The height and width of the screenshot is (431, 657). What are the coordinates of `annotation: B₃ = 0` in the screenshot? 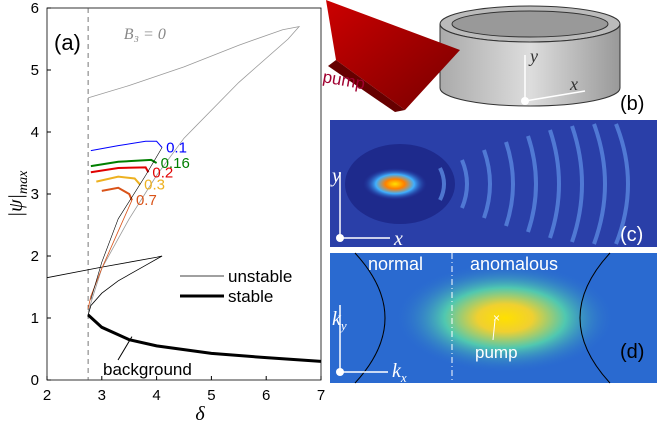 It's located at (145, 34).